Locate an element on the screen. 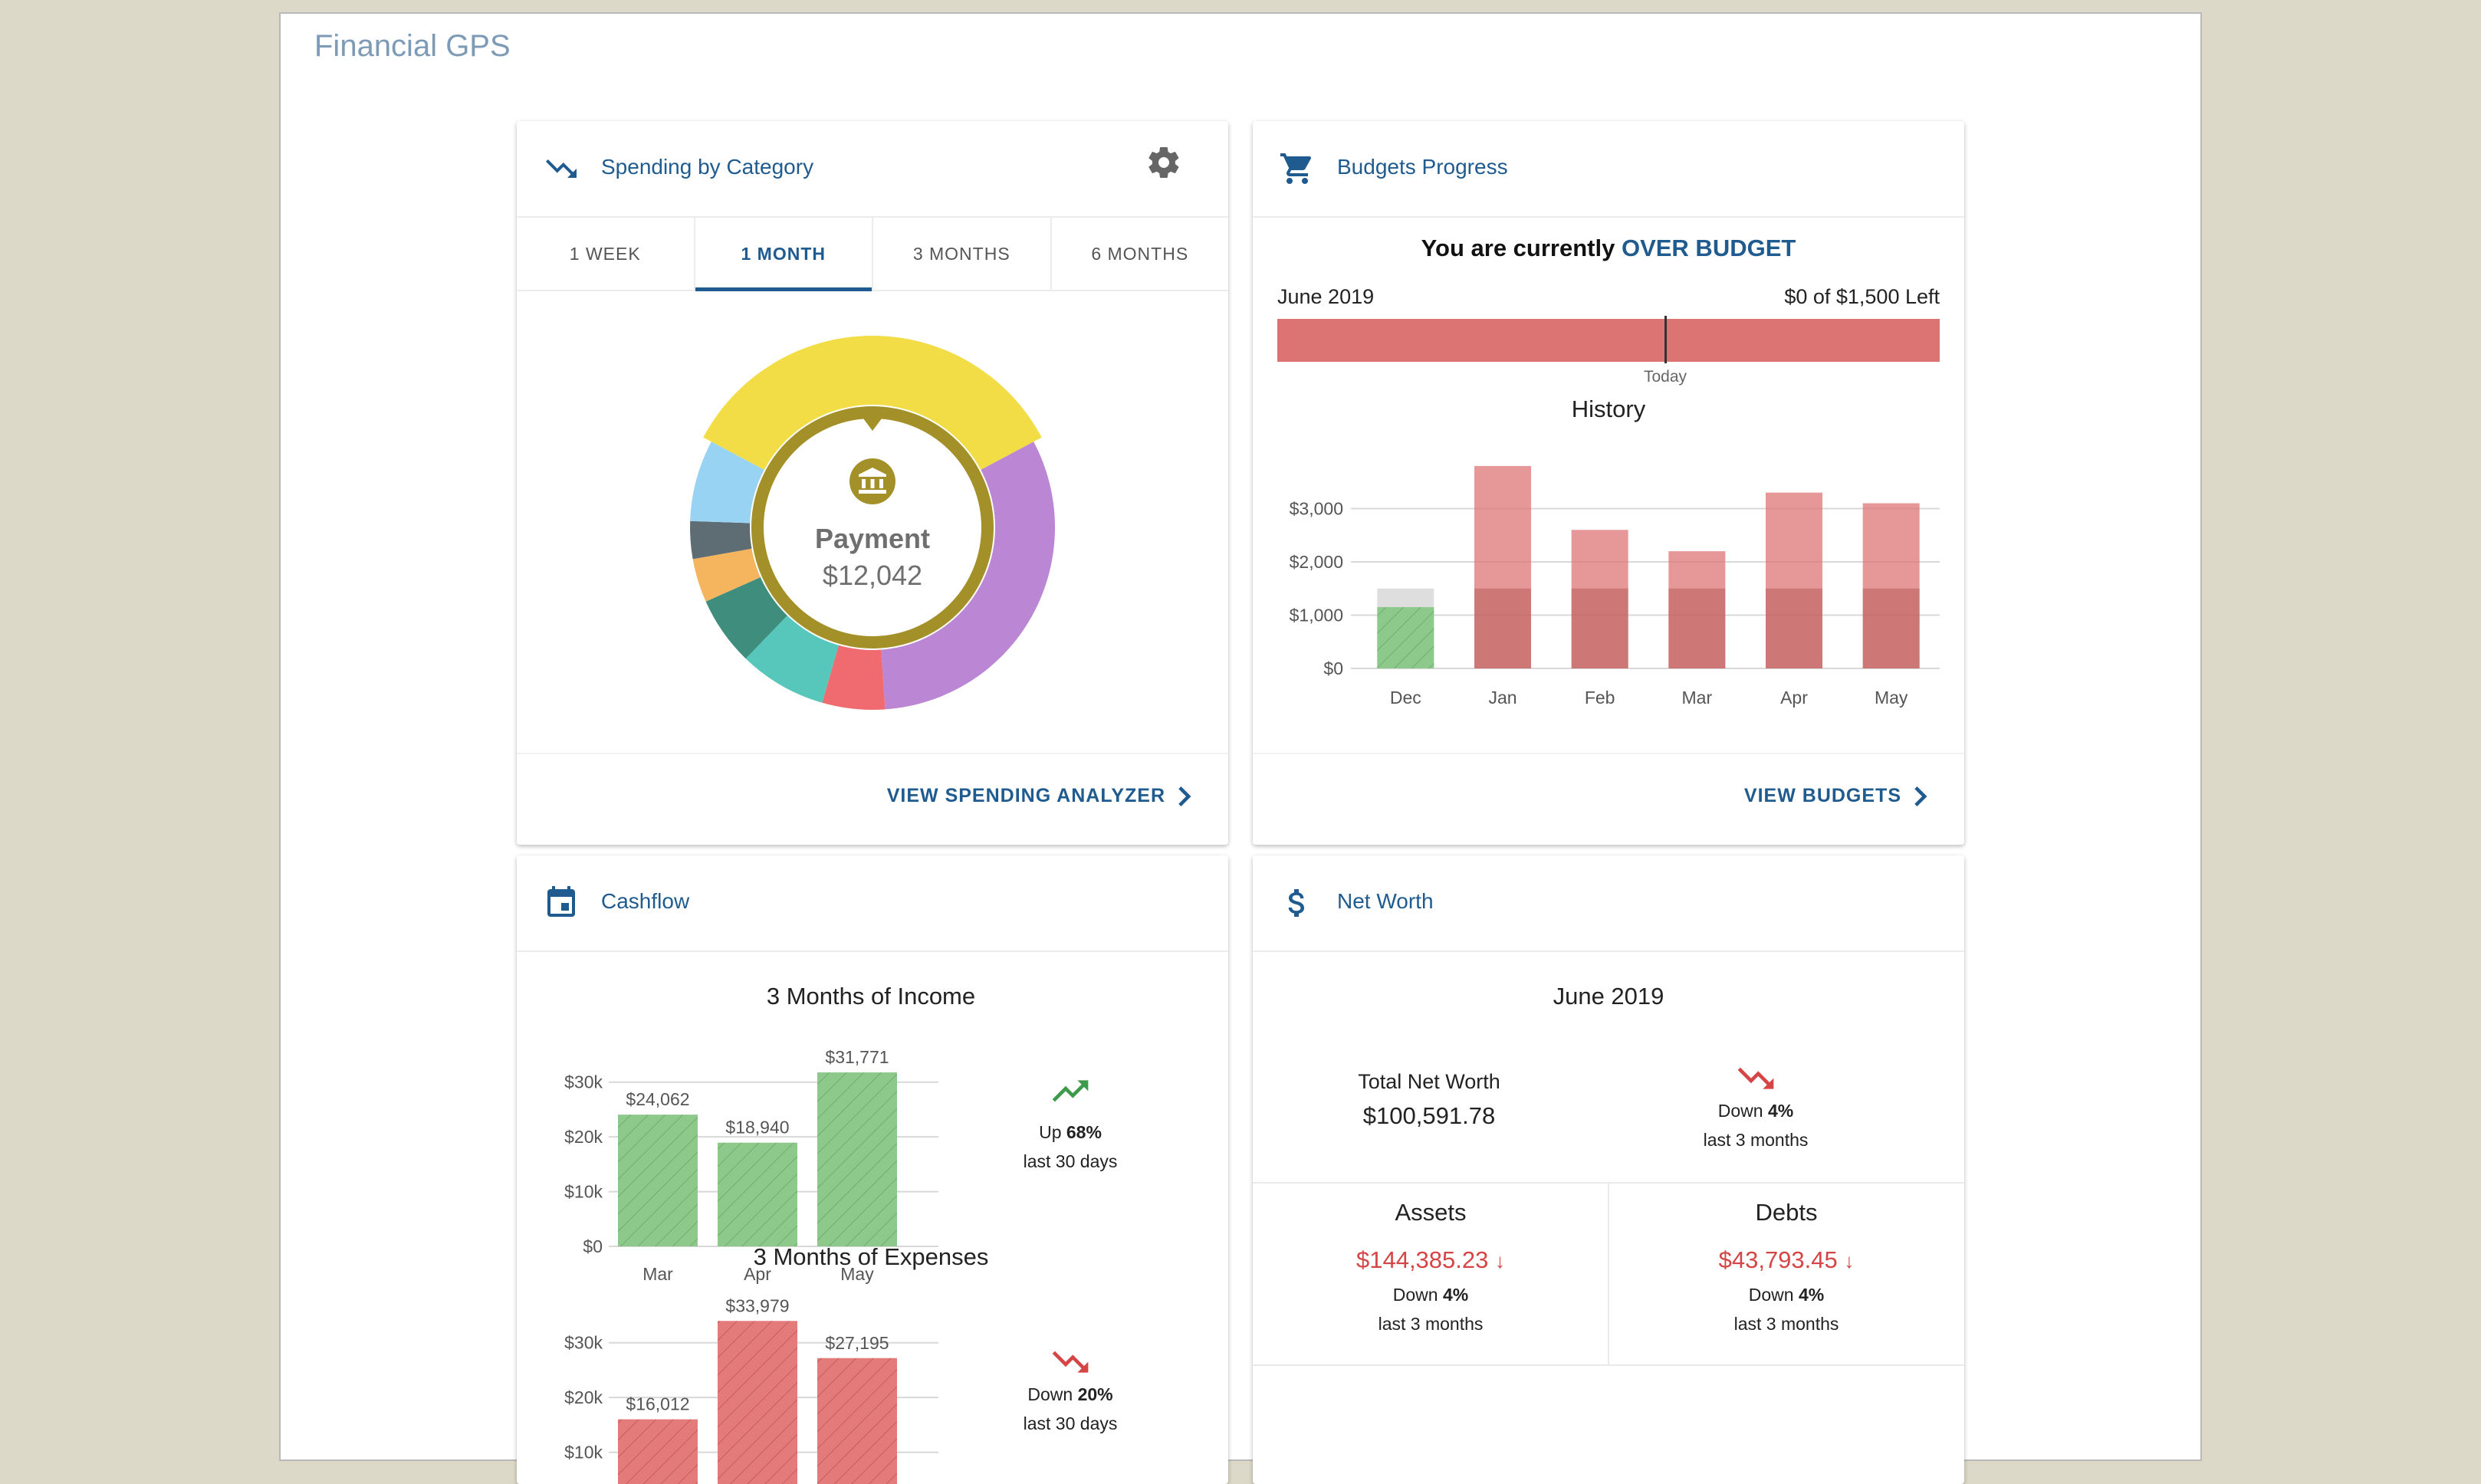 This screenshot has width=2481, height=1484. expenses-trend-label: Down is located at coordinates (1050, 1394).